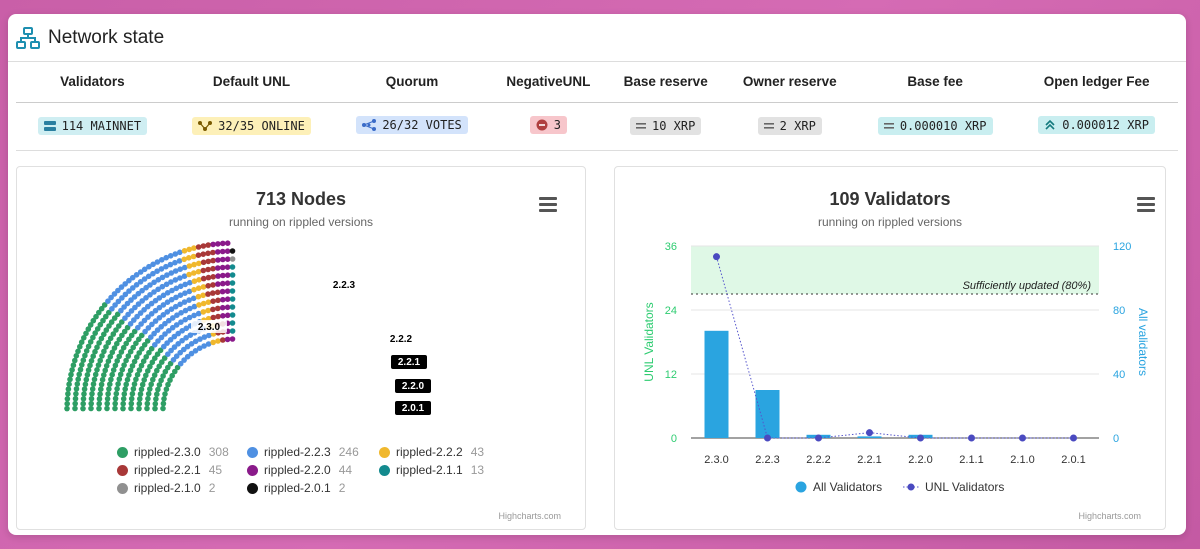 This screenshot has width=1200, height=549. What do you see at coordinates (296, 488) in the screenshot?
I see `legend-item: rippled-2.0.1 2` at bounding box center [296, 488].